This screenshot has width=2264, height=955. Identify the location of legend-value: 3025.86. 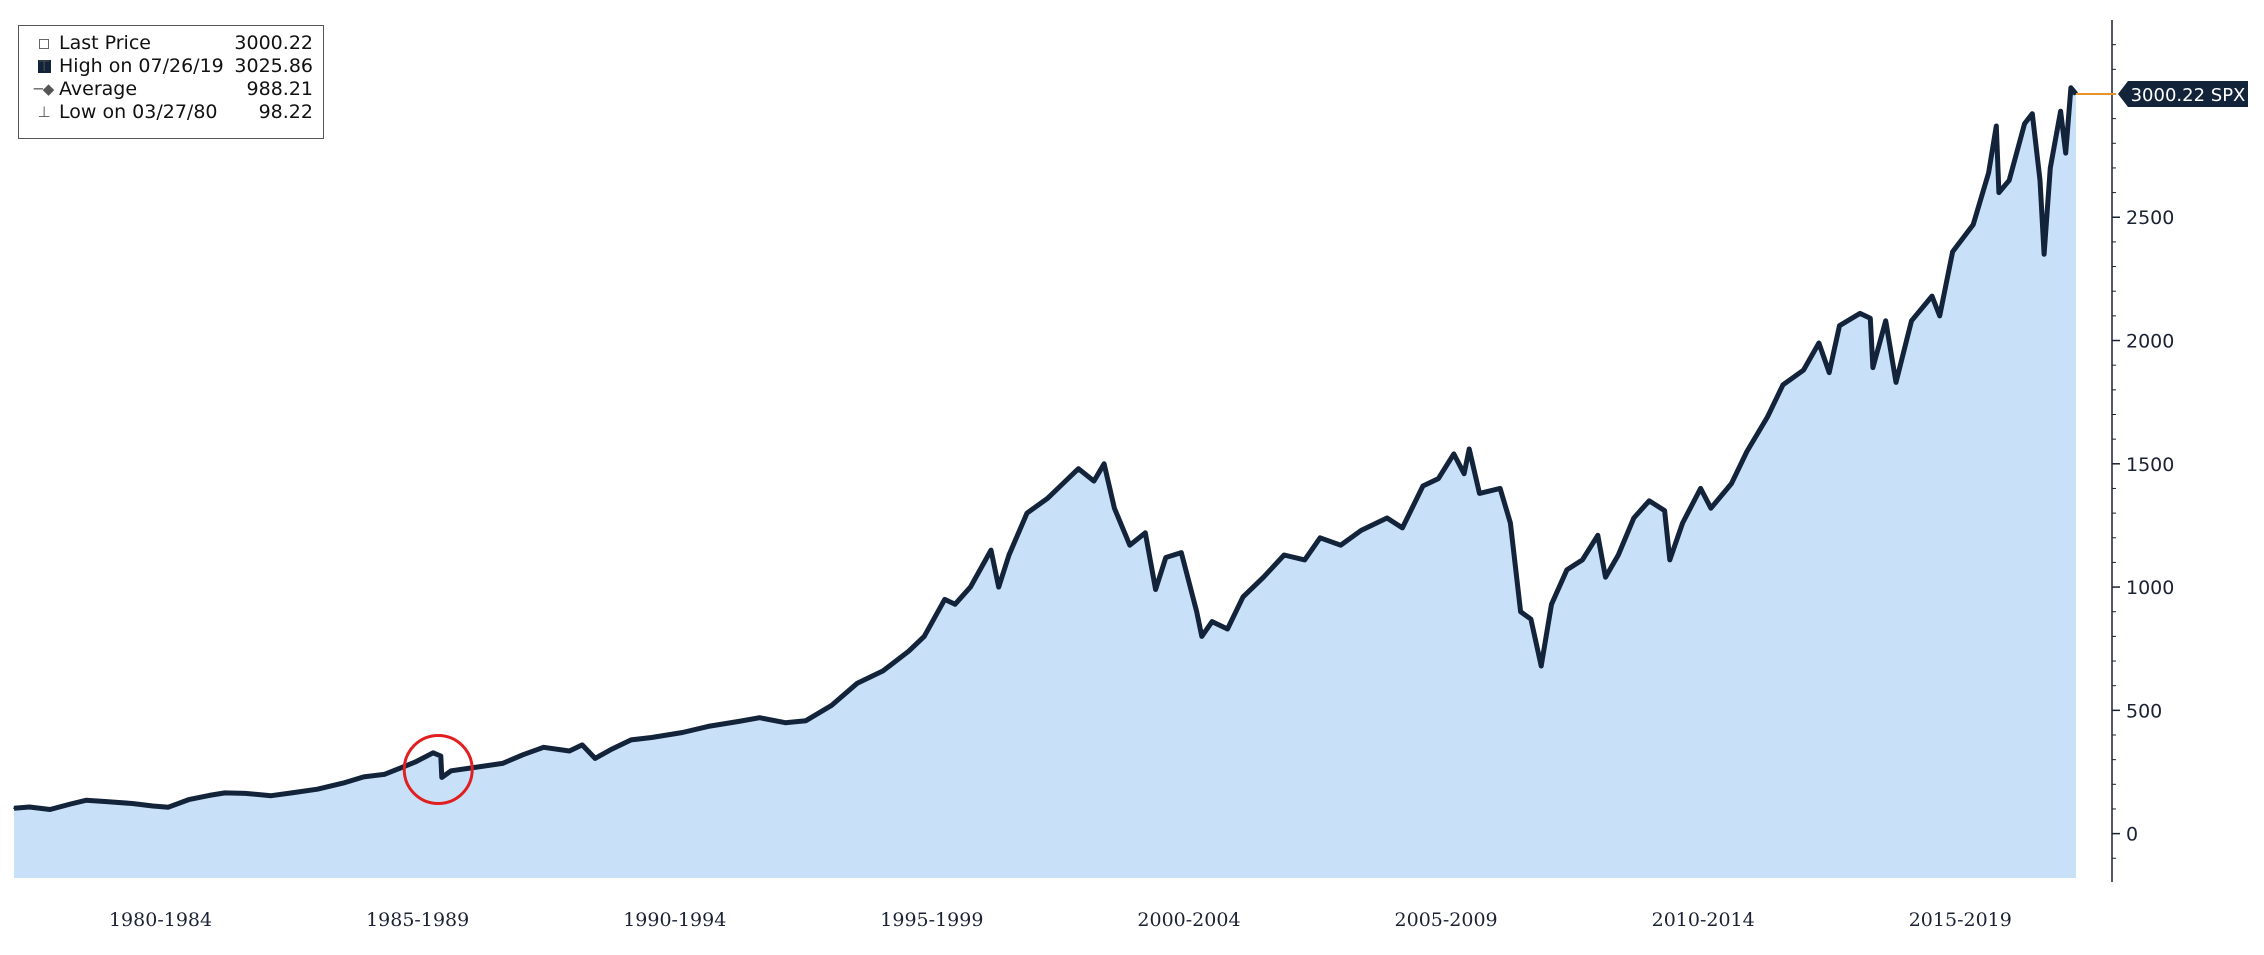
(273, 66).